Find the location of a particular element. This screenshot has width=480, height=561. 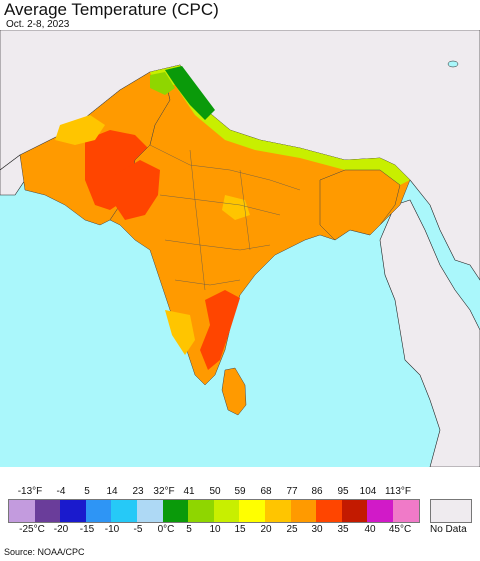

c-tick: -25°C is located at coordinates (32, 529).